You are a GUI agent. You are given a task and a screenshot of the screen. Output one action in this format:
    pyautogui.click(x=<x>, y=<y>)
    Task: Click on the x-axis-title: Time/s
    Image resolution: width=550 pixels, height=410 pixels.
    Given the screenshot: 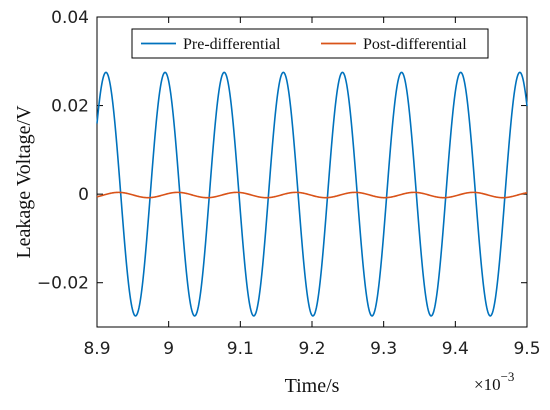 What is the action you would take?
    pyautogui.click(x=312, y=386)
    